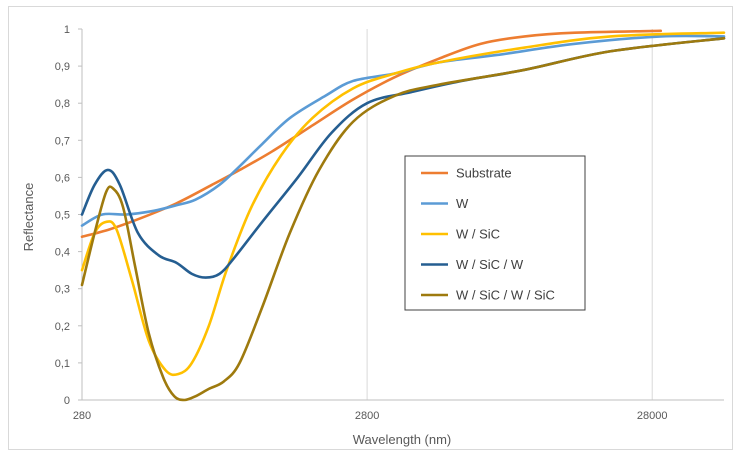 Image resolution: width=739 pixels, height=456 pixels. What do you see at coordinates (462, 203) in the screenshot?
I see `legend-label-2: W` at bounding box center [462, 203].